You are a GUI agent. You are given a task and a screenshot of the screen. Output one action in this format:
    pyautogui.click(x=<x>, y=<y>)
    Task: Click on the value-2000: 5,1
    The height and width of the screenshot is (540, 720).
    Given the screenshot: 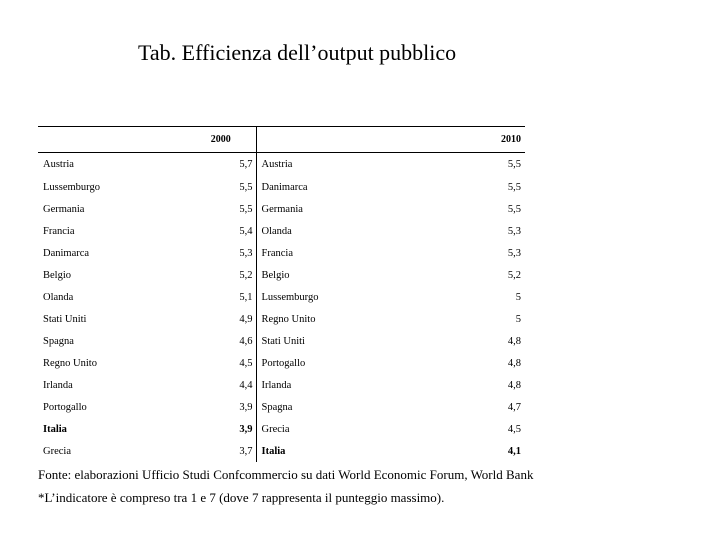 What is the action you would take?
    pyautogui.click(x=246, y=297)
    